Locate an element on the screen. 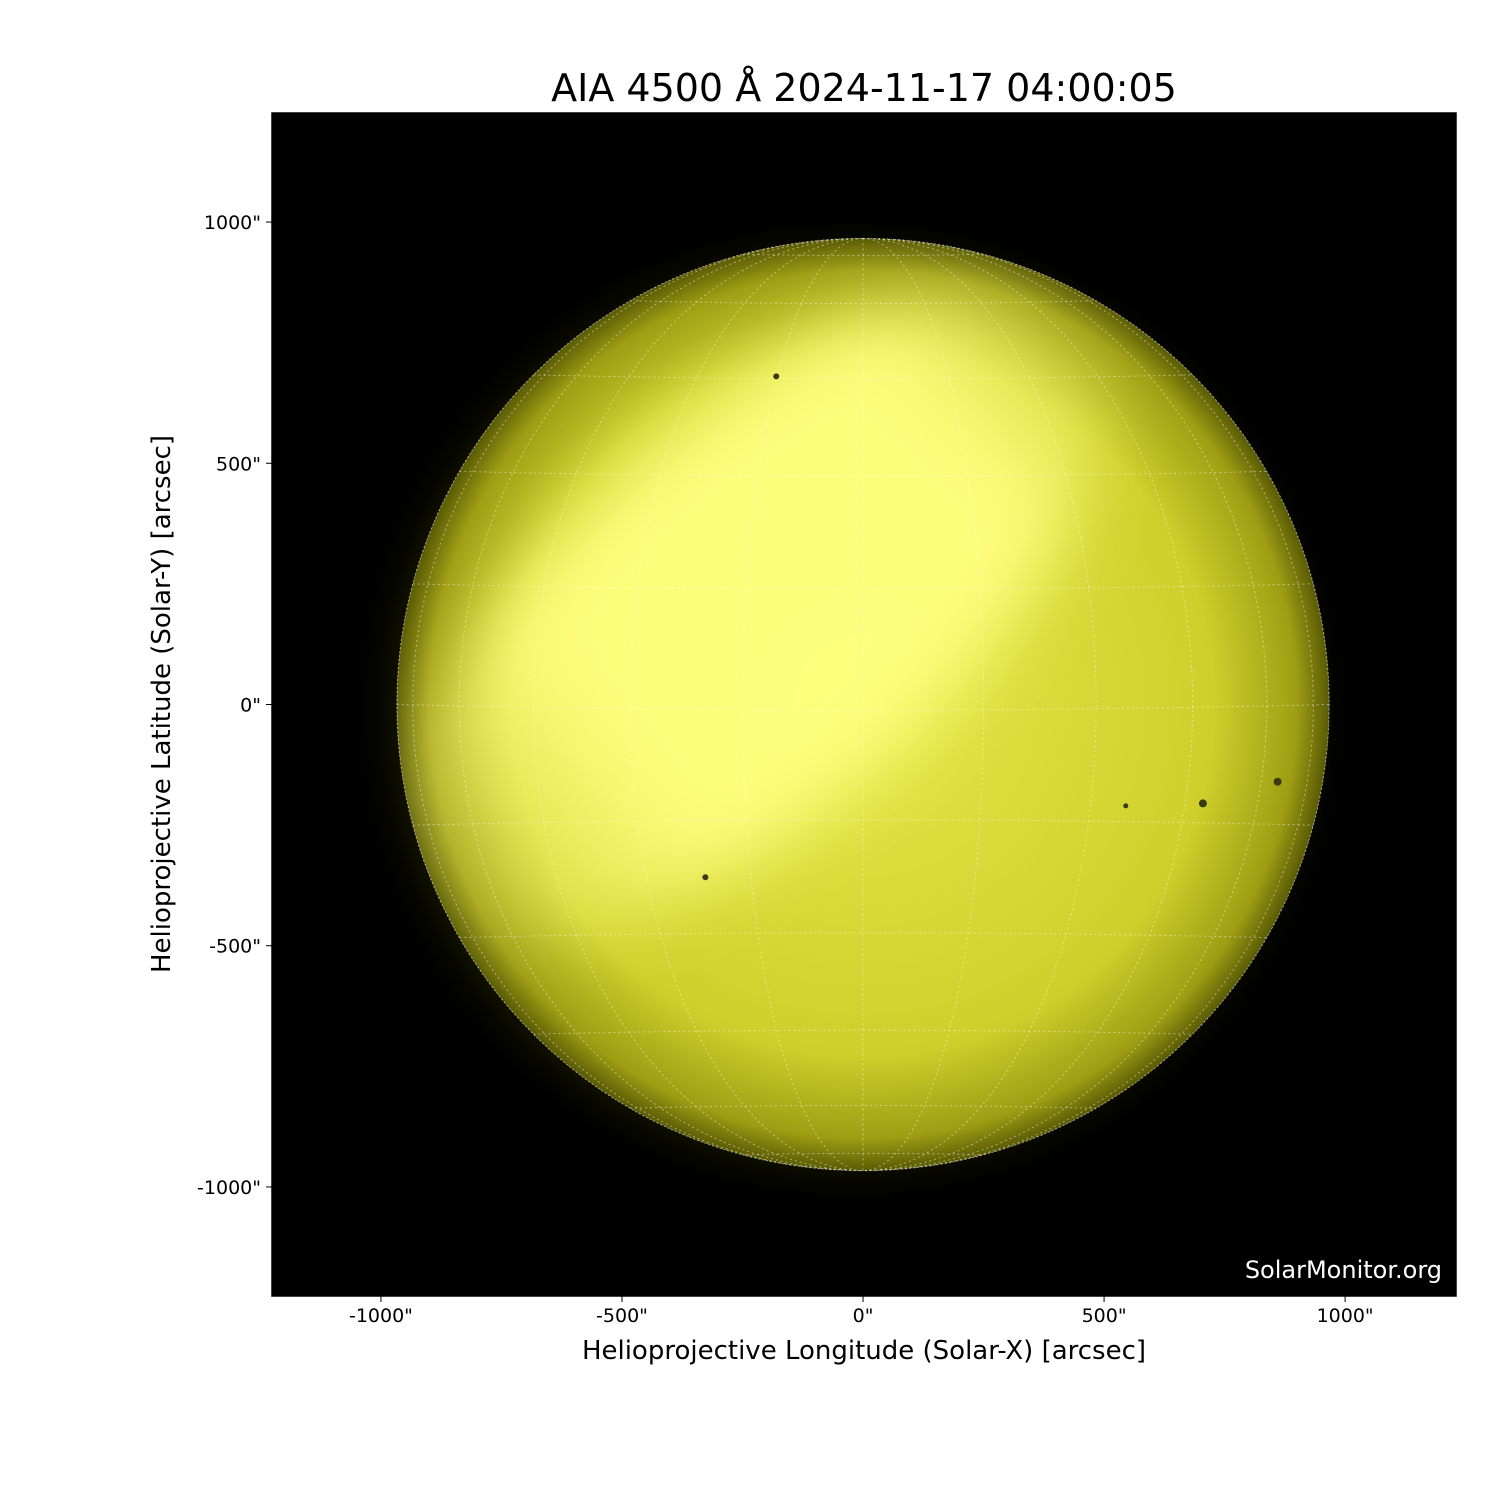 This screenshot has height=1500, width=1500. y-tick-label: -1000" is located at coordinates (229, 1188).